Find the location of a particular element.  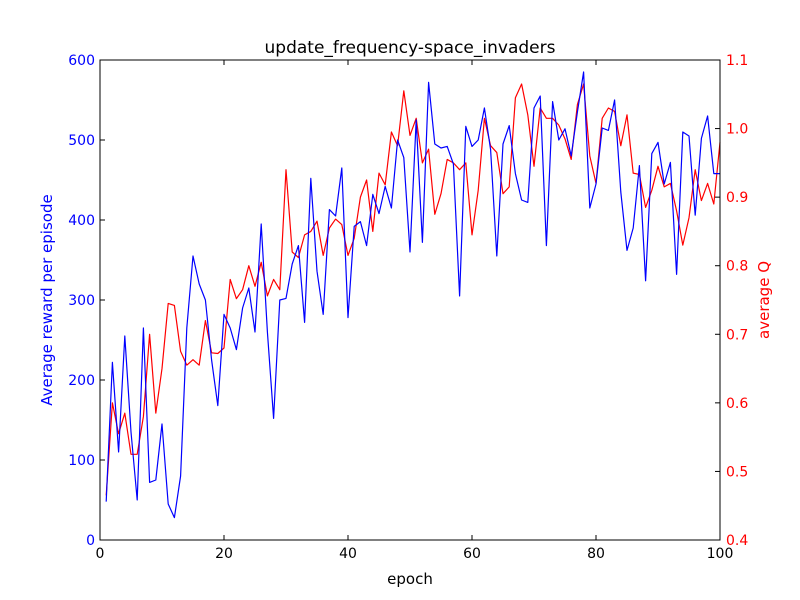

right-y-tick-label: 0.6 is located at coordinates (737, 404).